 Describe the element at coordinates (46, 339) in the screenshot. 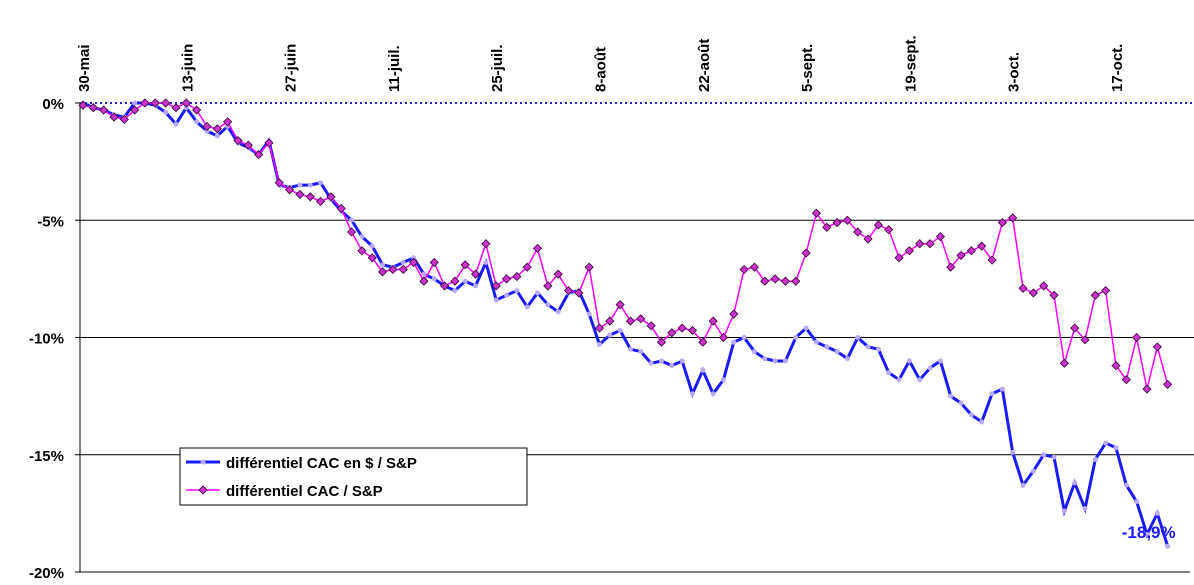

I see `y-tick-label: -10%` at that location.